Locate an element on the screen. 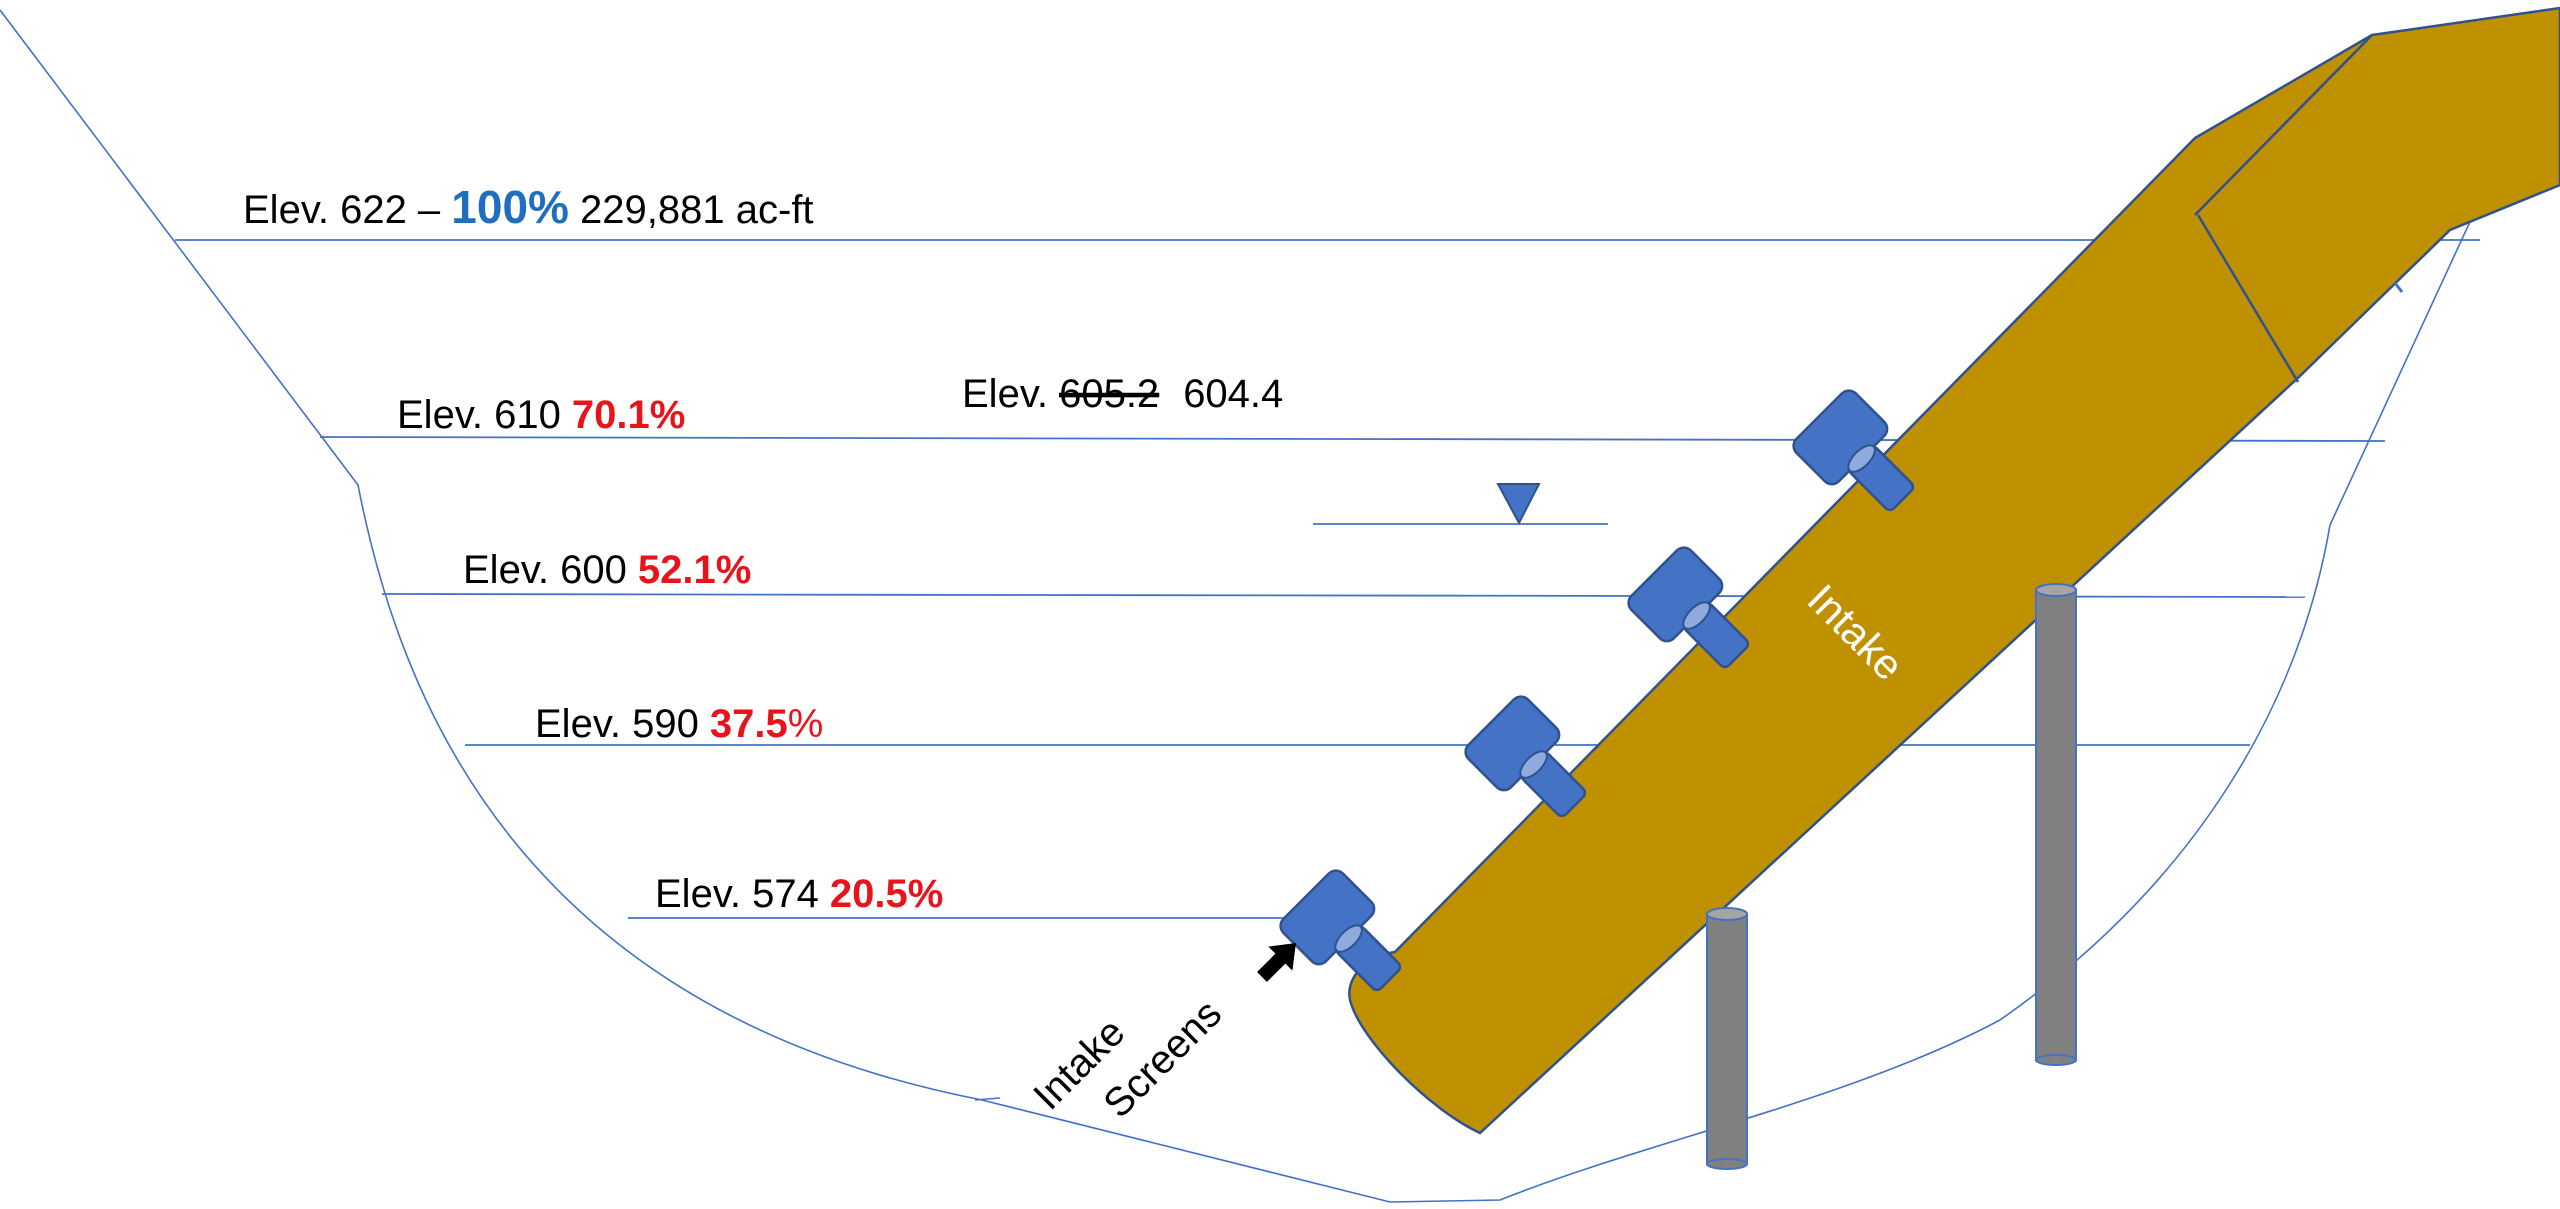  elevation-574-percent: 20.5% is located at coordinates (886, 894).